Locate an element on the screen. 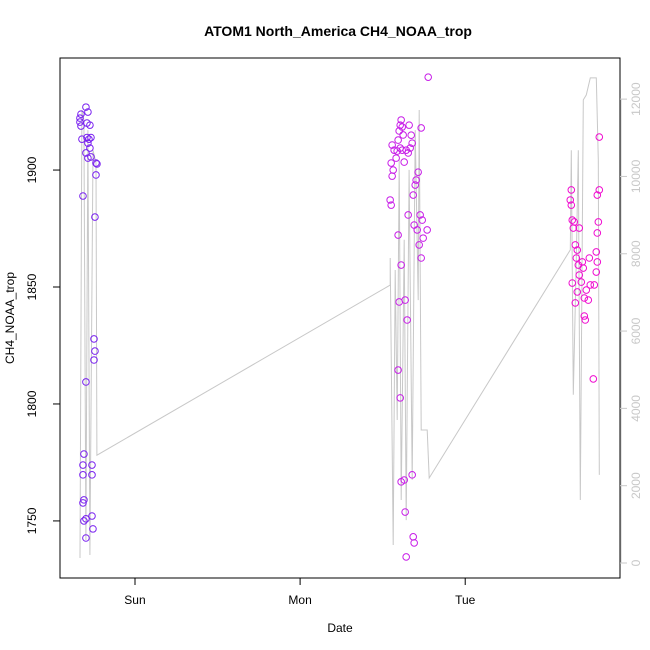  y2-tick-label: 10000 is located at coordinates (636, 176).